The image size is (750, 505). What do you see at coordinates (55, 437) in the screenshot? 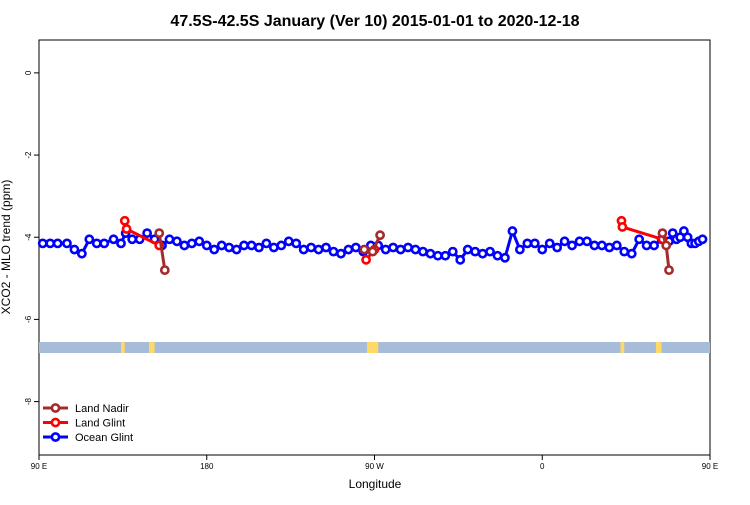
I see `legend-swatch-marker` at bounding box center [55, 437].